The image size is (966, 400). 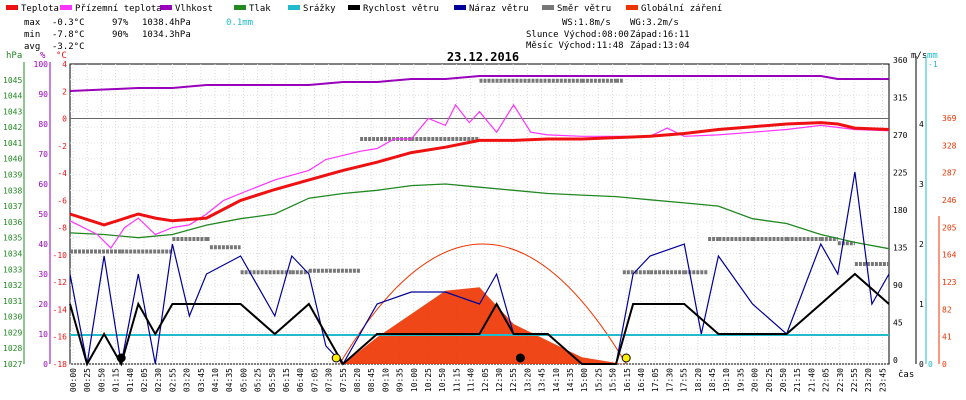 What do you see at coordinates (201, 380) in the screenshot?
I see `x-tick-label: 03:45` at bounding box center [201, 380].